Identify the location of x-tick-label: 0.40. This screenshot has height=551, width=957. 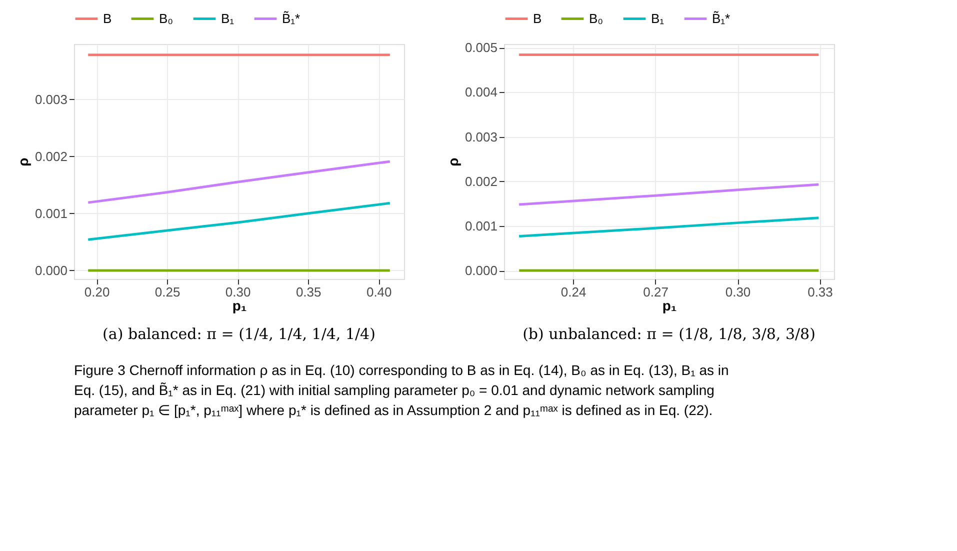
(379, 292).